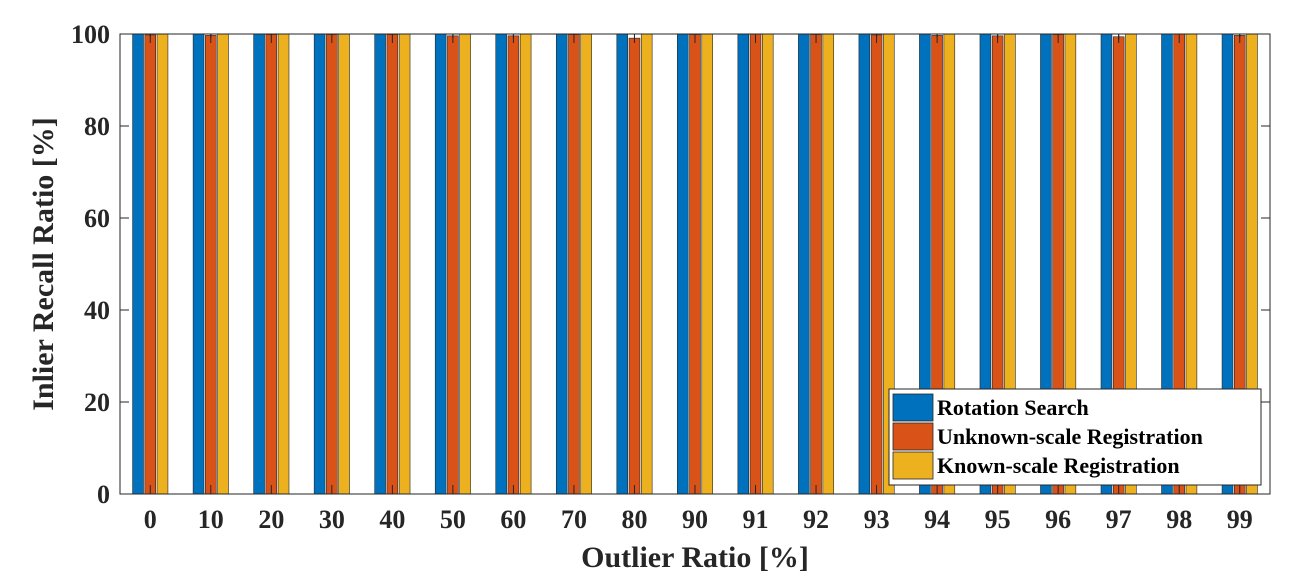 The height and width of the screenshot is (585, 1294). I want to click on x-tick-label-80: 80, so click(634, 519).